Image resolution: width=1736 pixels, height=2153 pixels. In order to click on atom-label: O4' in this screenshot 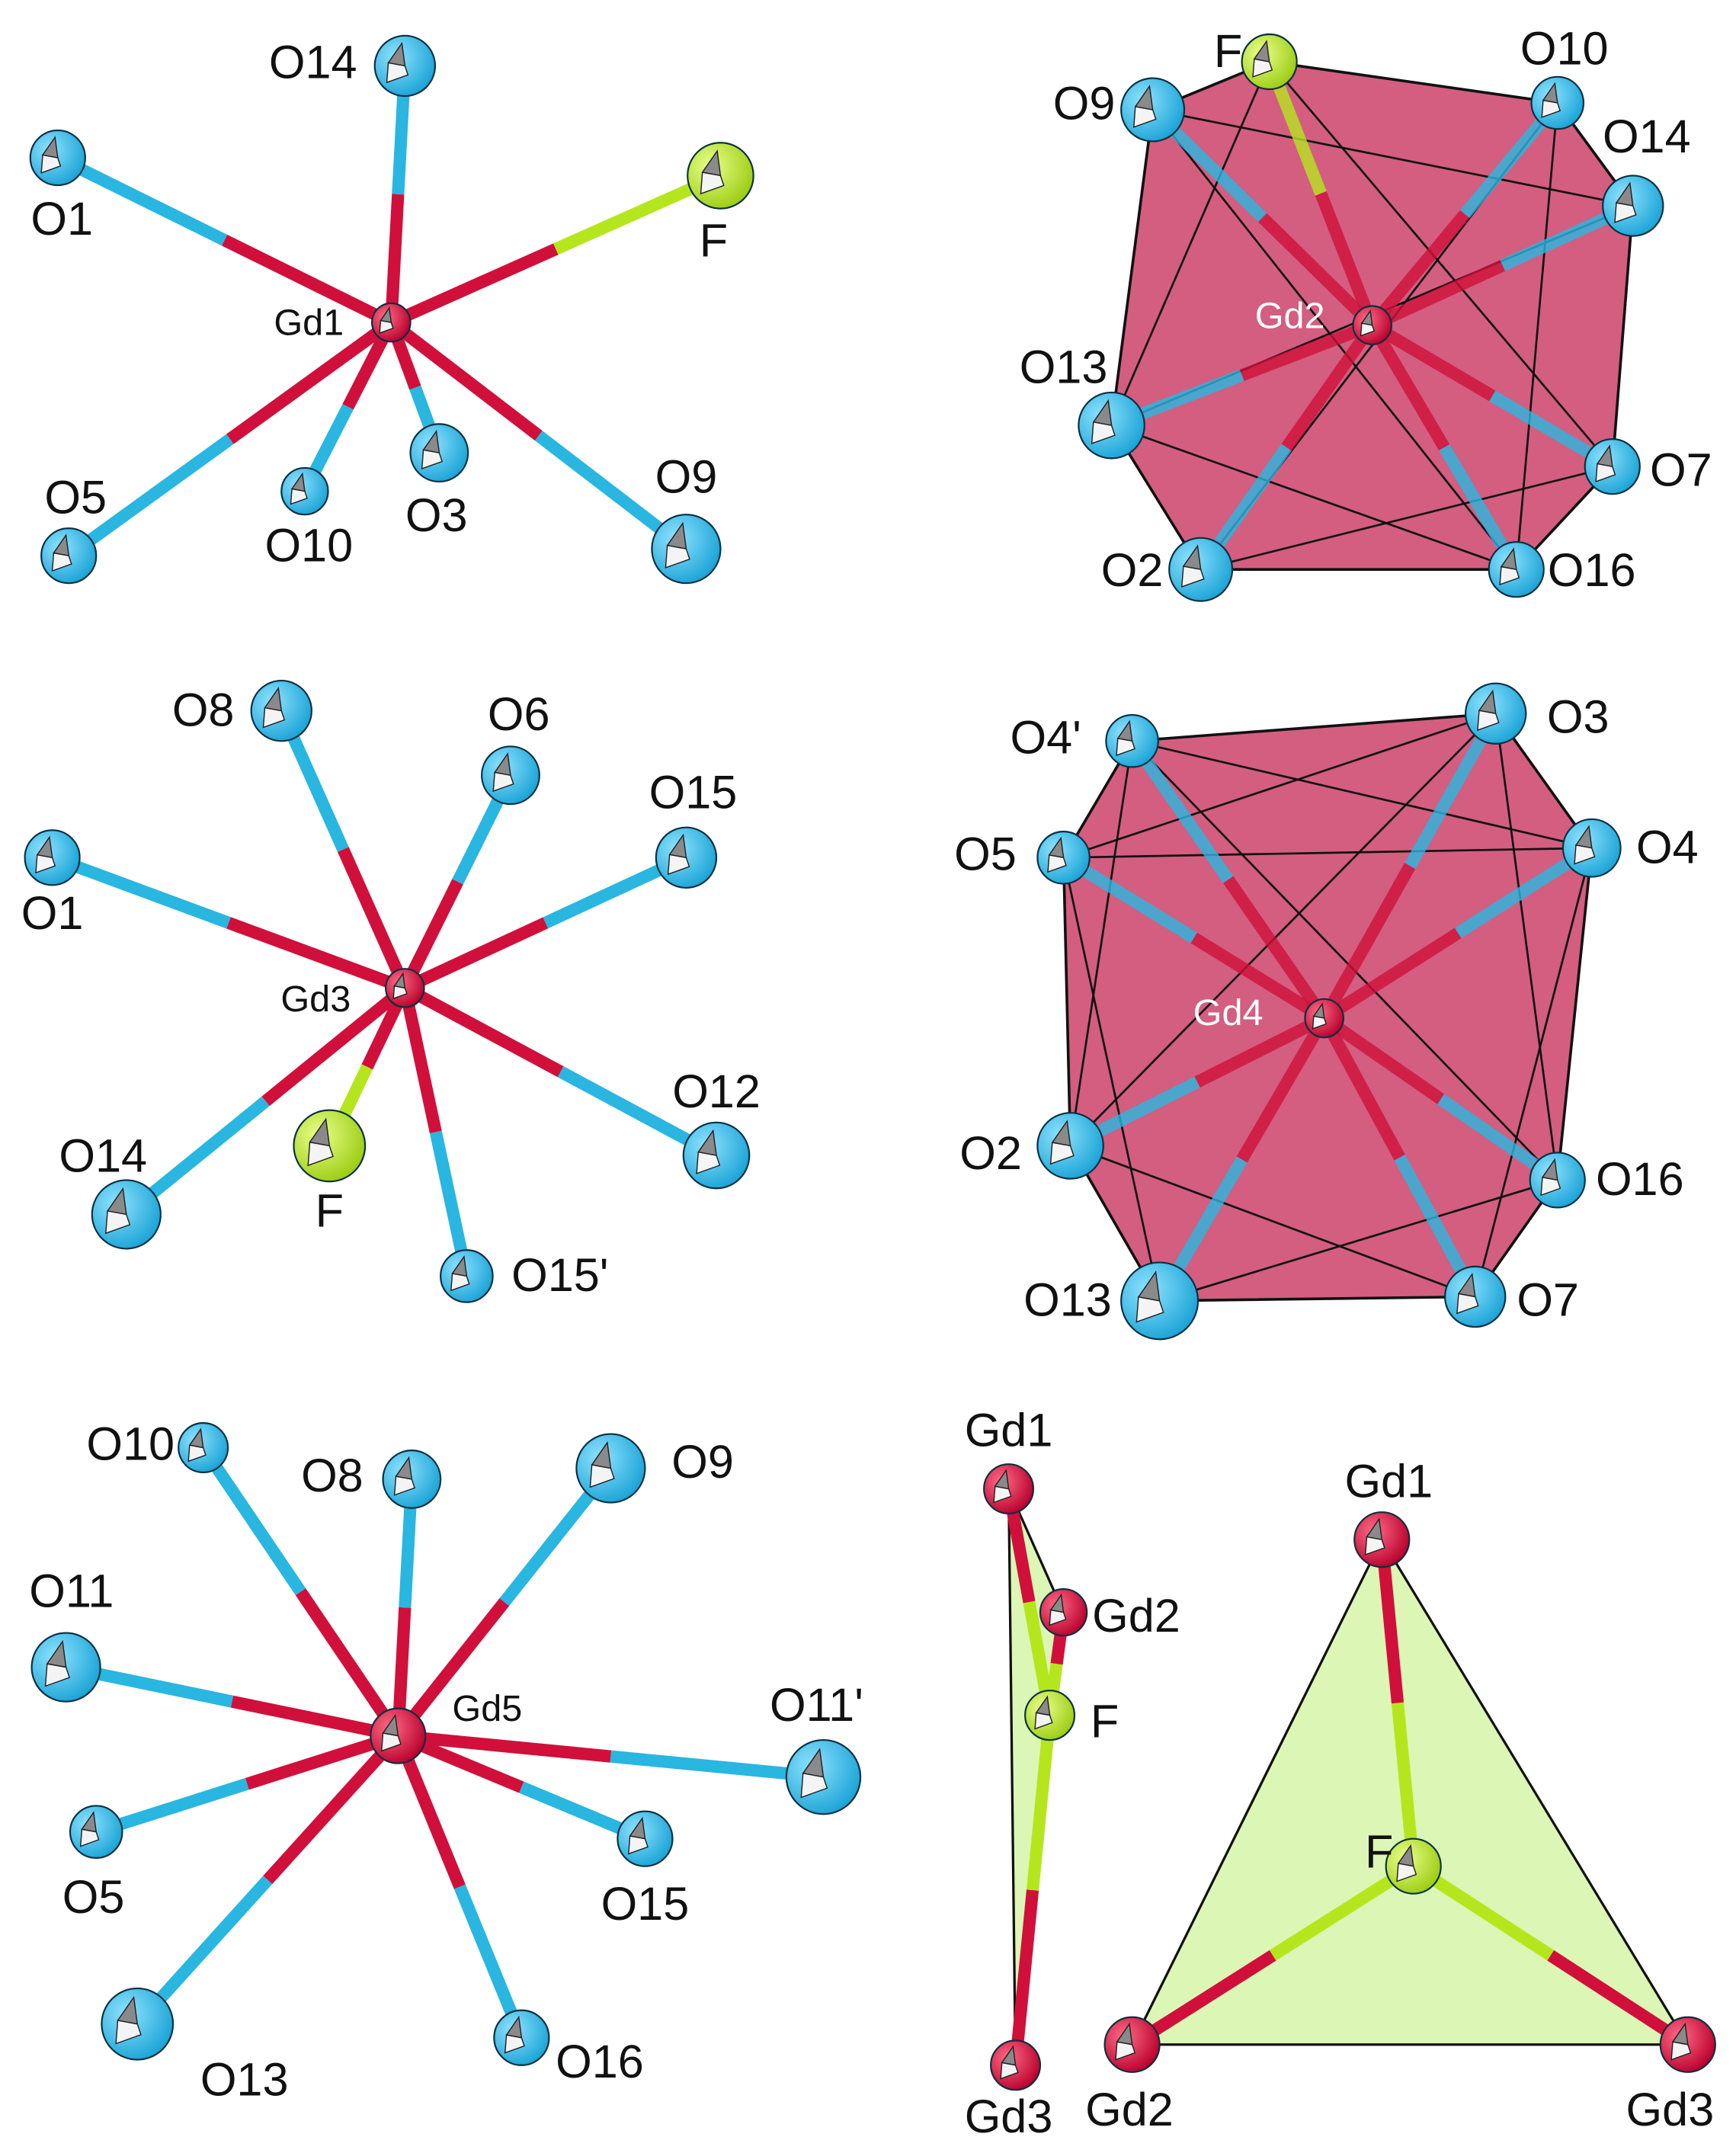, I will do `click(1045, 737)`.